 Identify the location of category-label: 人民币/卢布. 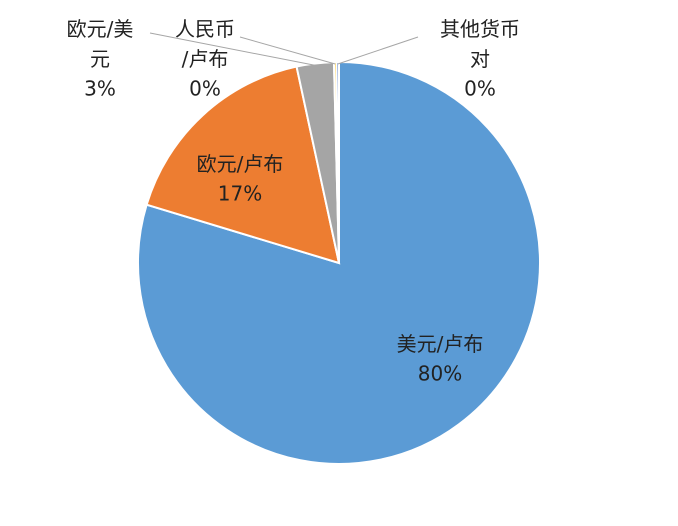
(205, 44).